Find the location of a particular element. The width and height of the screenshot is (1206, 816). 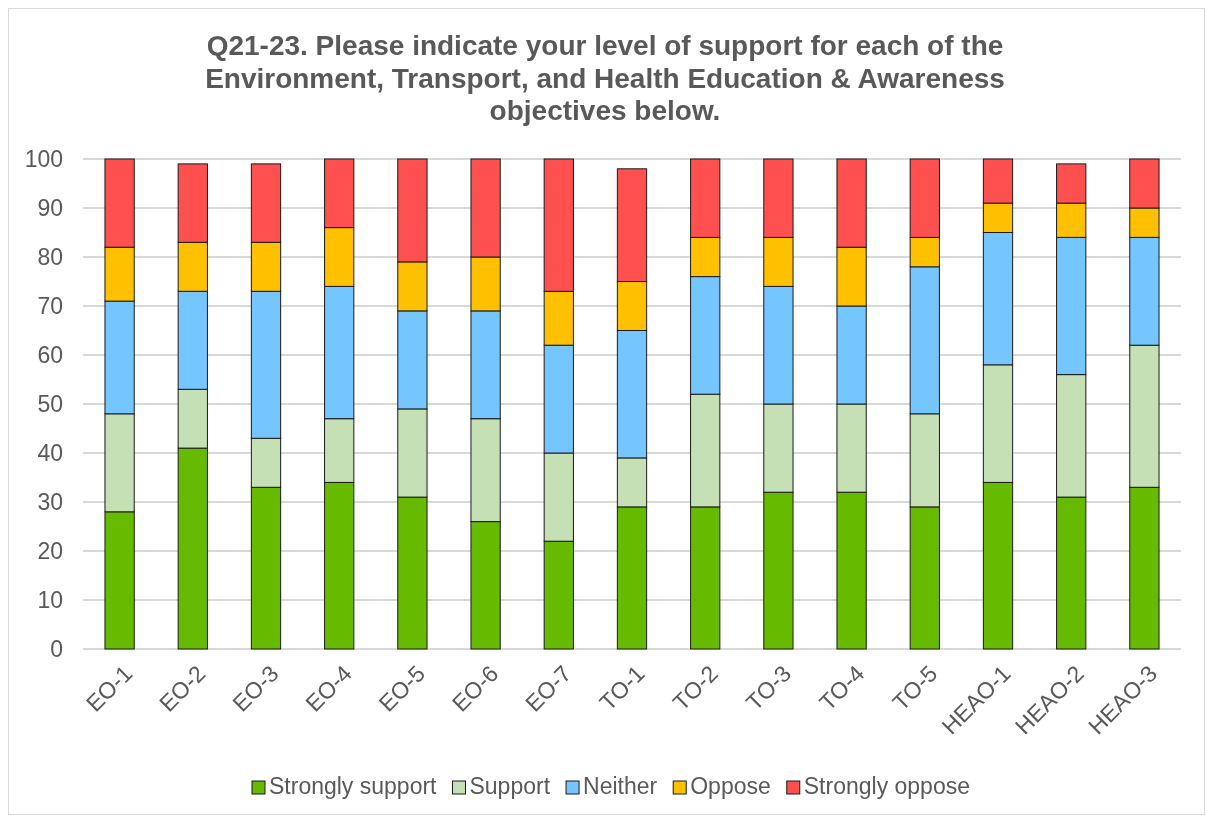

y-tick-label: 70 is located at coordinates (50, 305).